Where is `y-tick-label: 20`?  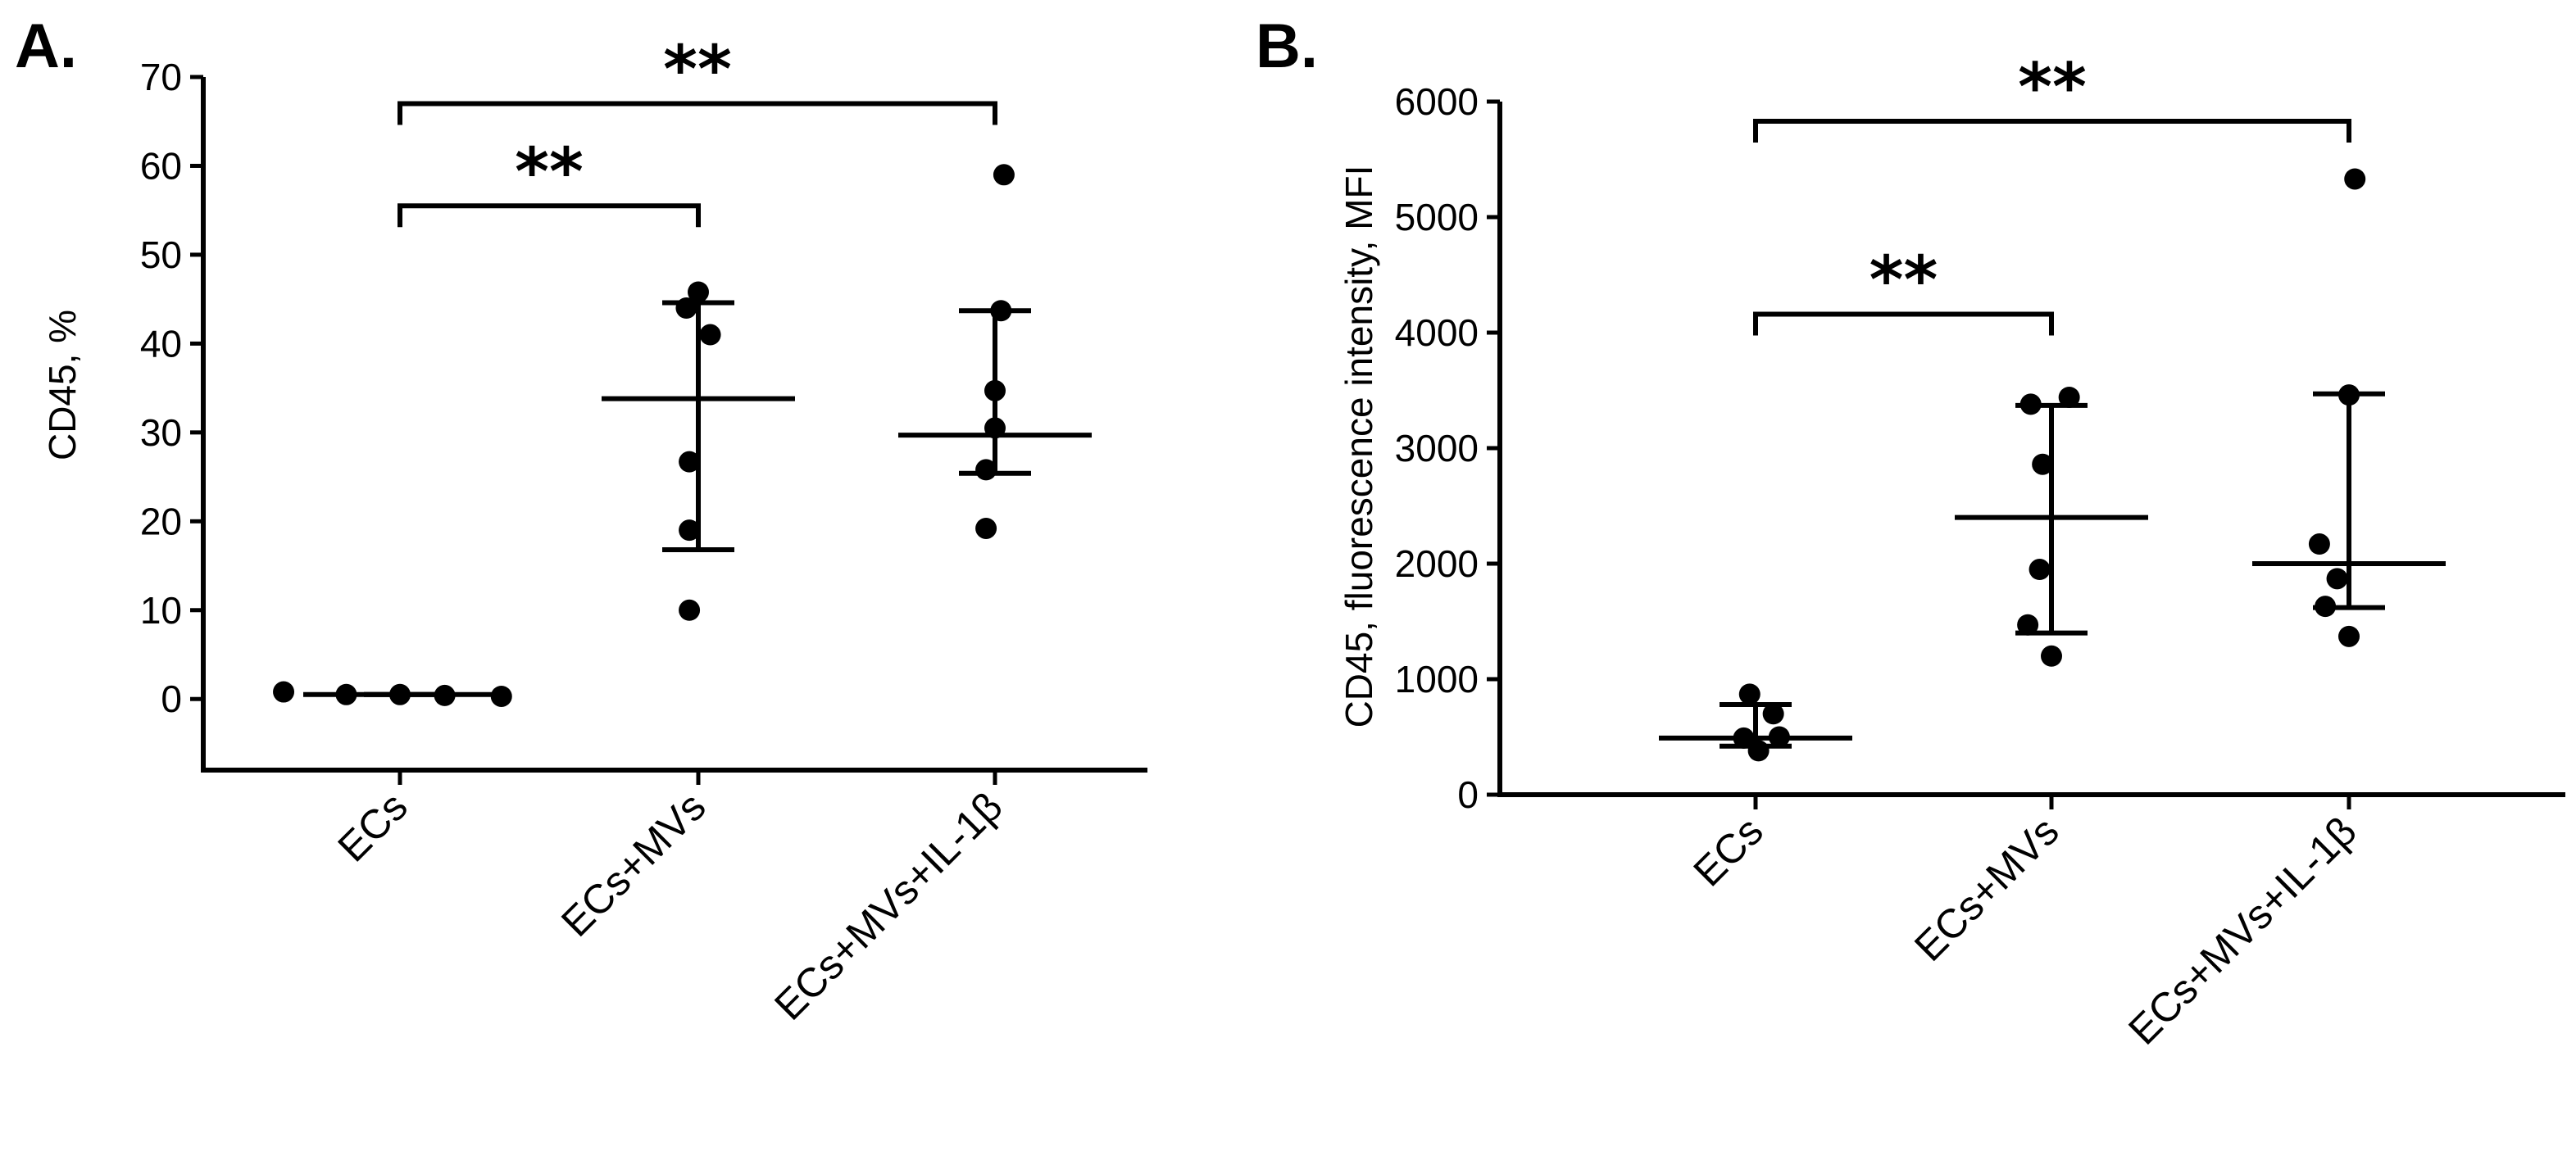 y-tick-label: 20 is located at coordinates (161, 521).